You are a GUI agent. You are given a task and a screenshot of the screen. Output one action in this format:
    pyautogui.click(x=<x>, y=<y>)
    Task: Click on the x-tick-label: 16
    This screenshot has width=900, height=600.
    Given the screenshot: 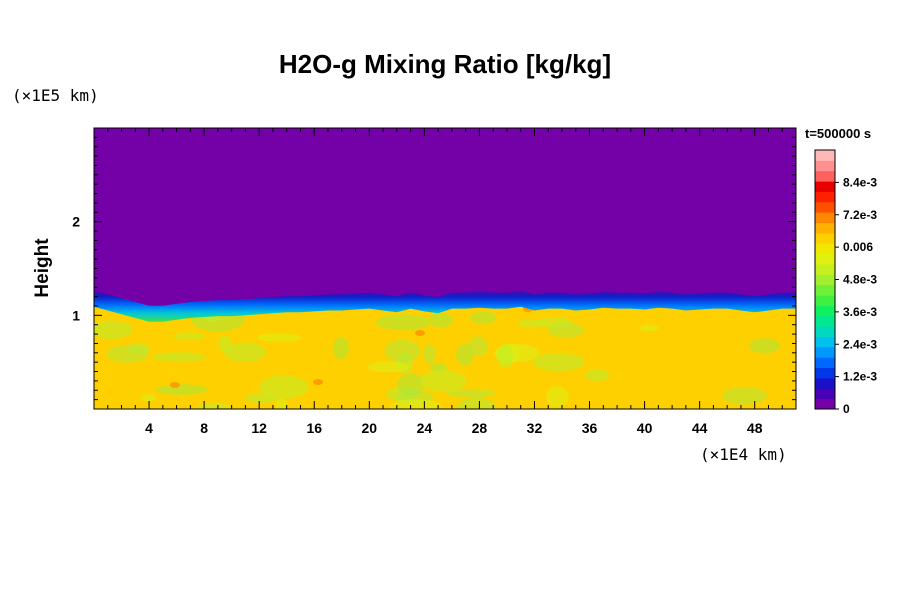 What is the action you would take?
    pyautogui.click(x=314, y=428)
    